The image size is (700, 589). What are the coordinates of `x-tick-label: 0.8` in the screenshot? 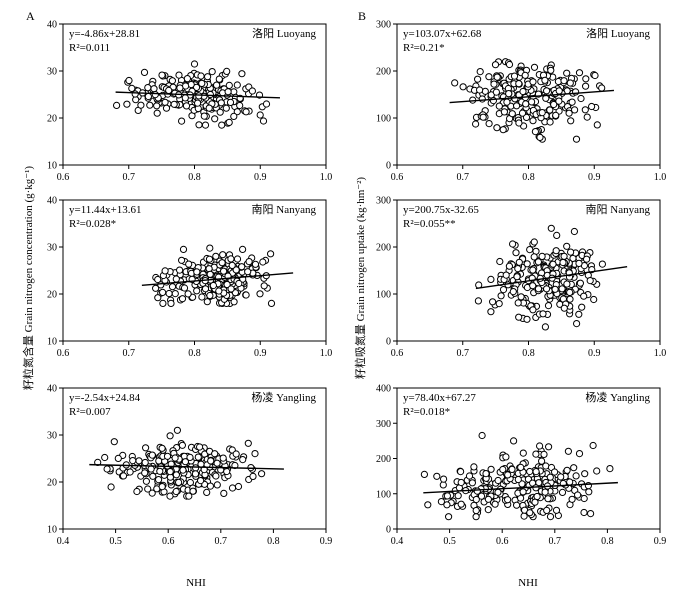 It's located at (194, 177).